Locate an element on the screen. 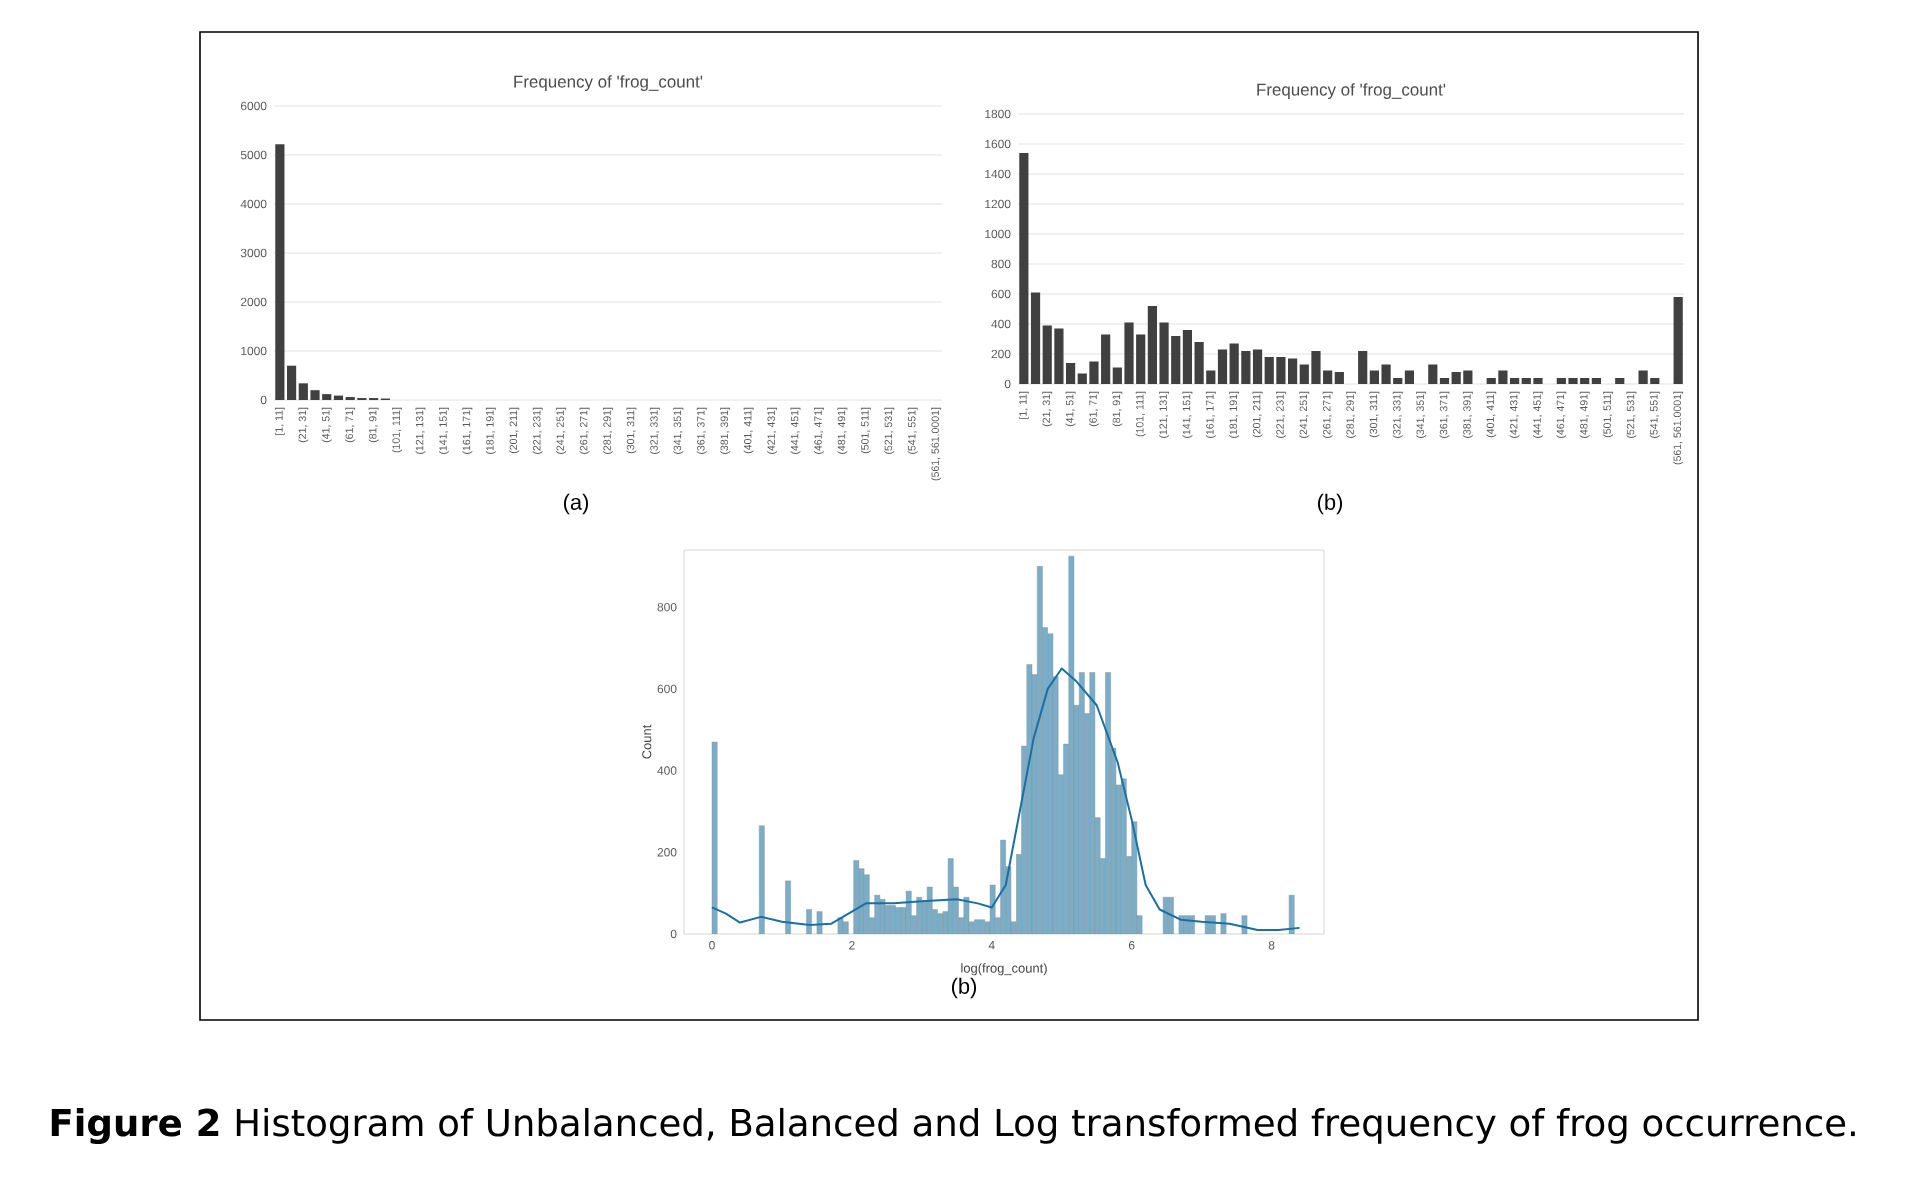  text: (a) is located at coordinates (576, 504).